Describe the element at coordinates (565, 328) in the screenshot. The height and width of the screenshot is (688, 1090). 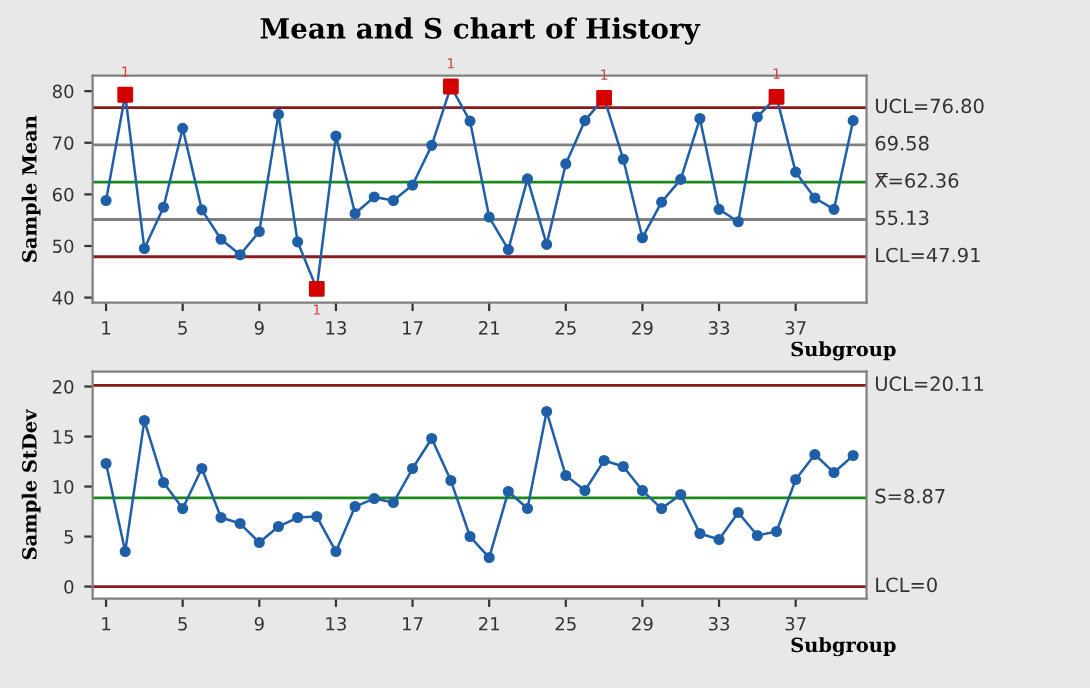
I see `x-tick-label: 25` at that location.